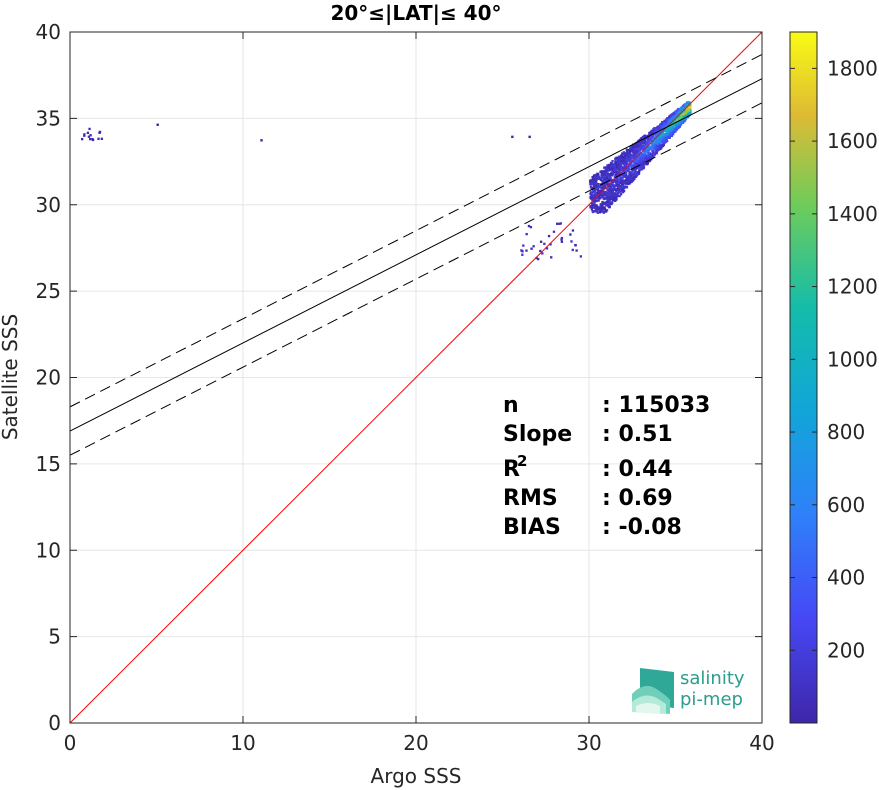 The image size is (879, 790). I want to click on stat-label: RMS, so click(530, 498).